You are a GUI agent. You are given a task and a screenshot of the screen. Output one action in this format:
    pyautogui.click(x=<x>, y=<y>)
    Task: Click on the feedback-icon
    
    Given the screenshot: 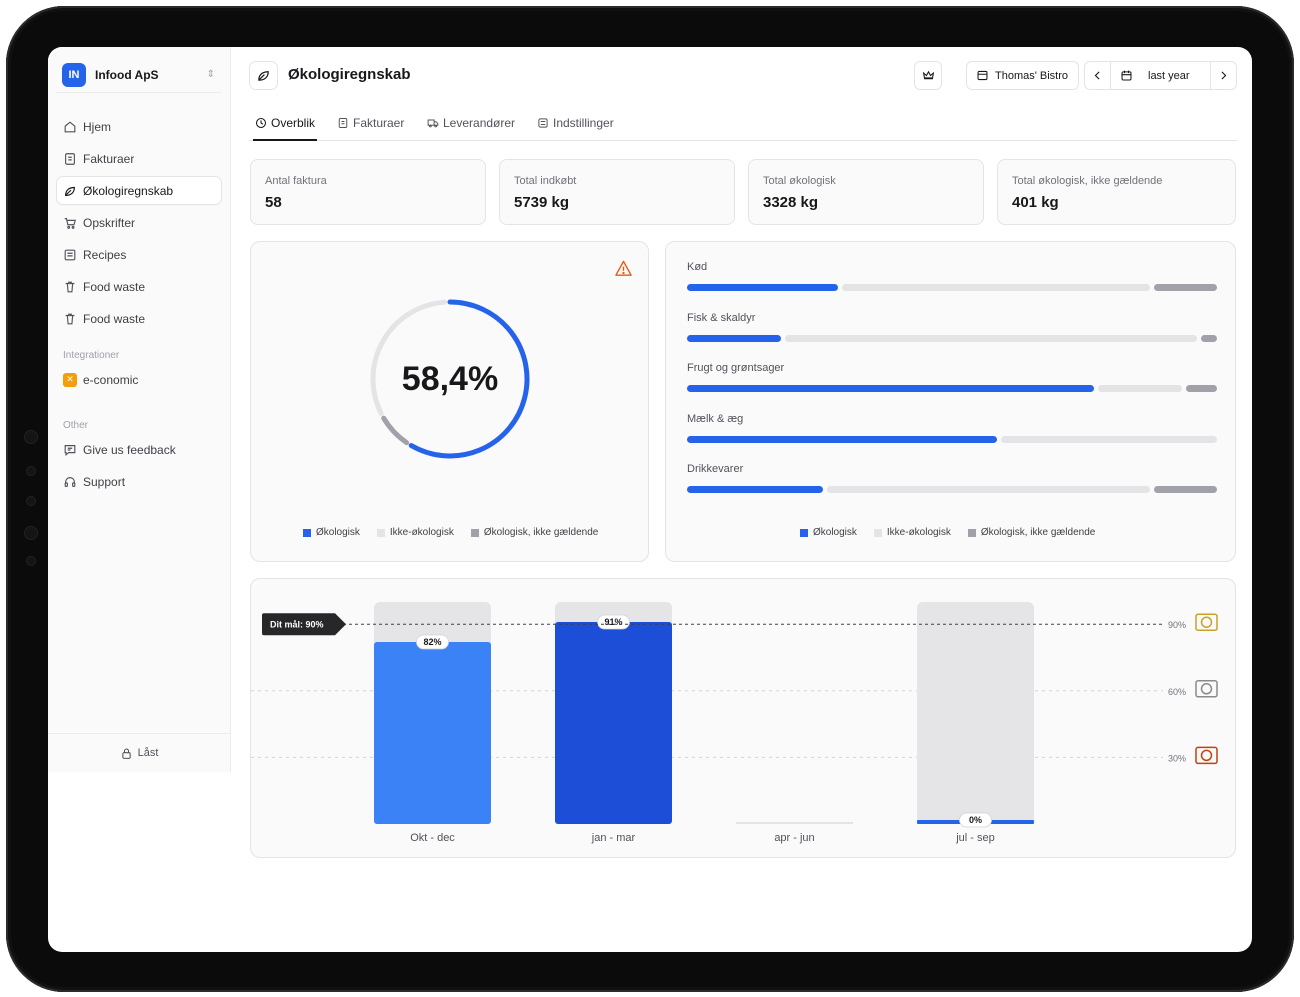 What is the action you would take?
    pyautogui.click(x=70, y=450)
    